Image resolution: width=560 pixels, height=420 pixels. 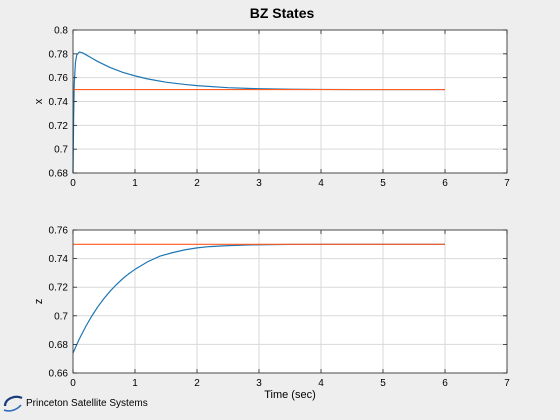 I want to click on company-name: Princeton Satellite Systems, so click(x=87, y=403).